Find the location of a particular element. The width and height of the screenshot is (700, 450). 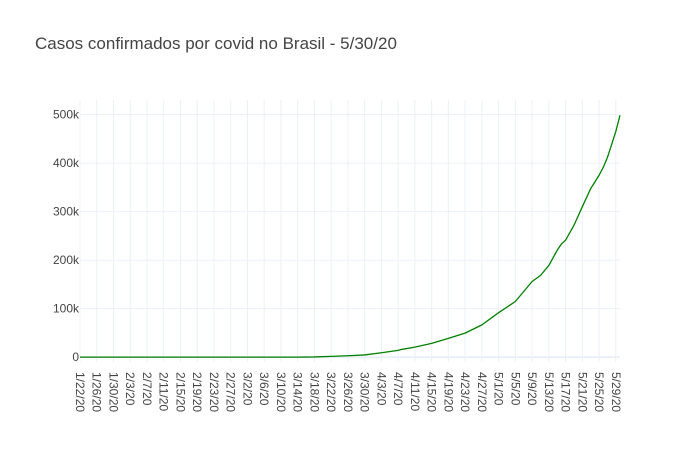

x-tick-label: 2/11/20 is located at coordinates (164, 391).